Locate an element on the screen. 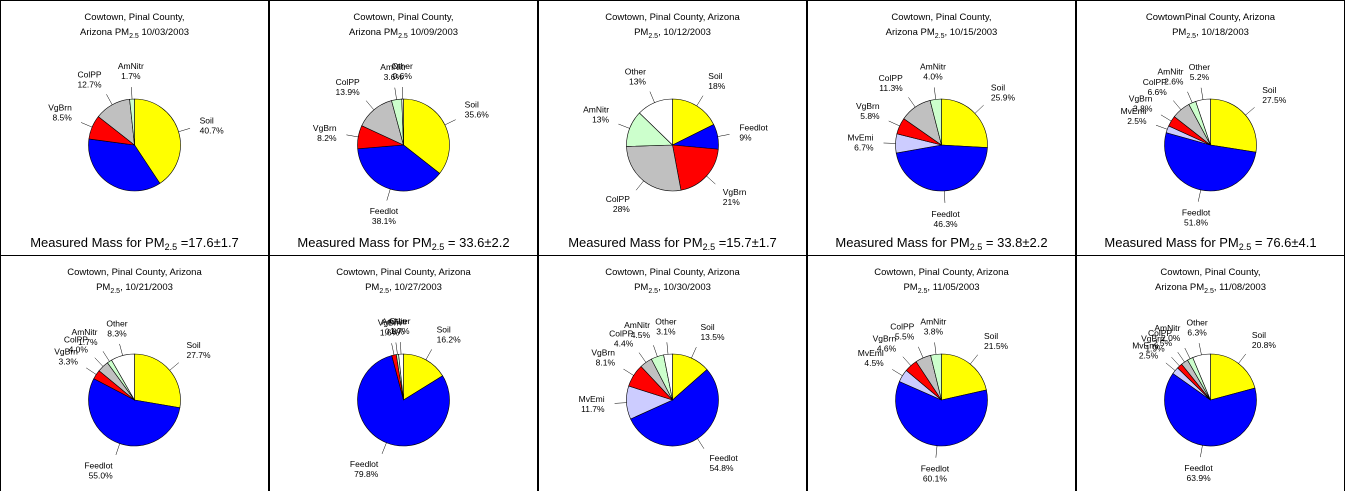  slice-value: 6.3% is located at coordinates (1197, 332).